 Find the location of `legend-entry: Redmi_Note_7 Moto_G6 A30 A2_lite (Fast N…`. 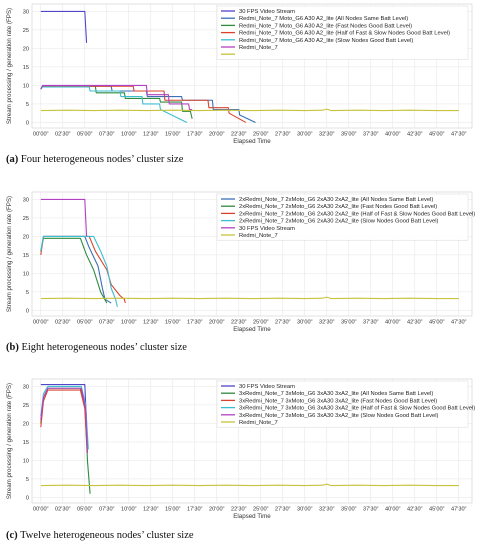

legend-entry: Redmi_Note_7 Moto_G6 A30 A2_lite (Fast N… is located at coordinates (325, 26).